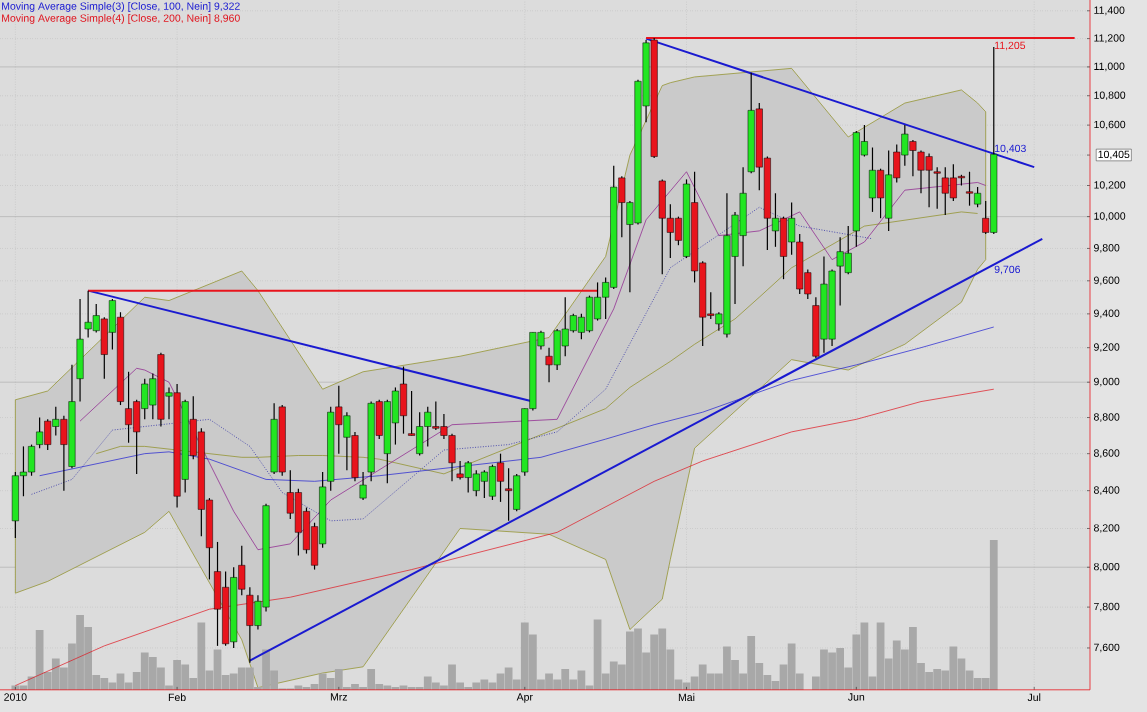  Describe the element at coordinates (1109, 11) in the screenshot. I see `y-tick-label: 11,400` at that location.